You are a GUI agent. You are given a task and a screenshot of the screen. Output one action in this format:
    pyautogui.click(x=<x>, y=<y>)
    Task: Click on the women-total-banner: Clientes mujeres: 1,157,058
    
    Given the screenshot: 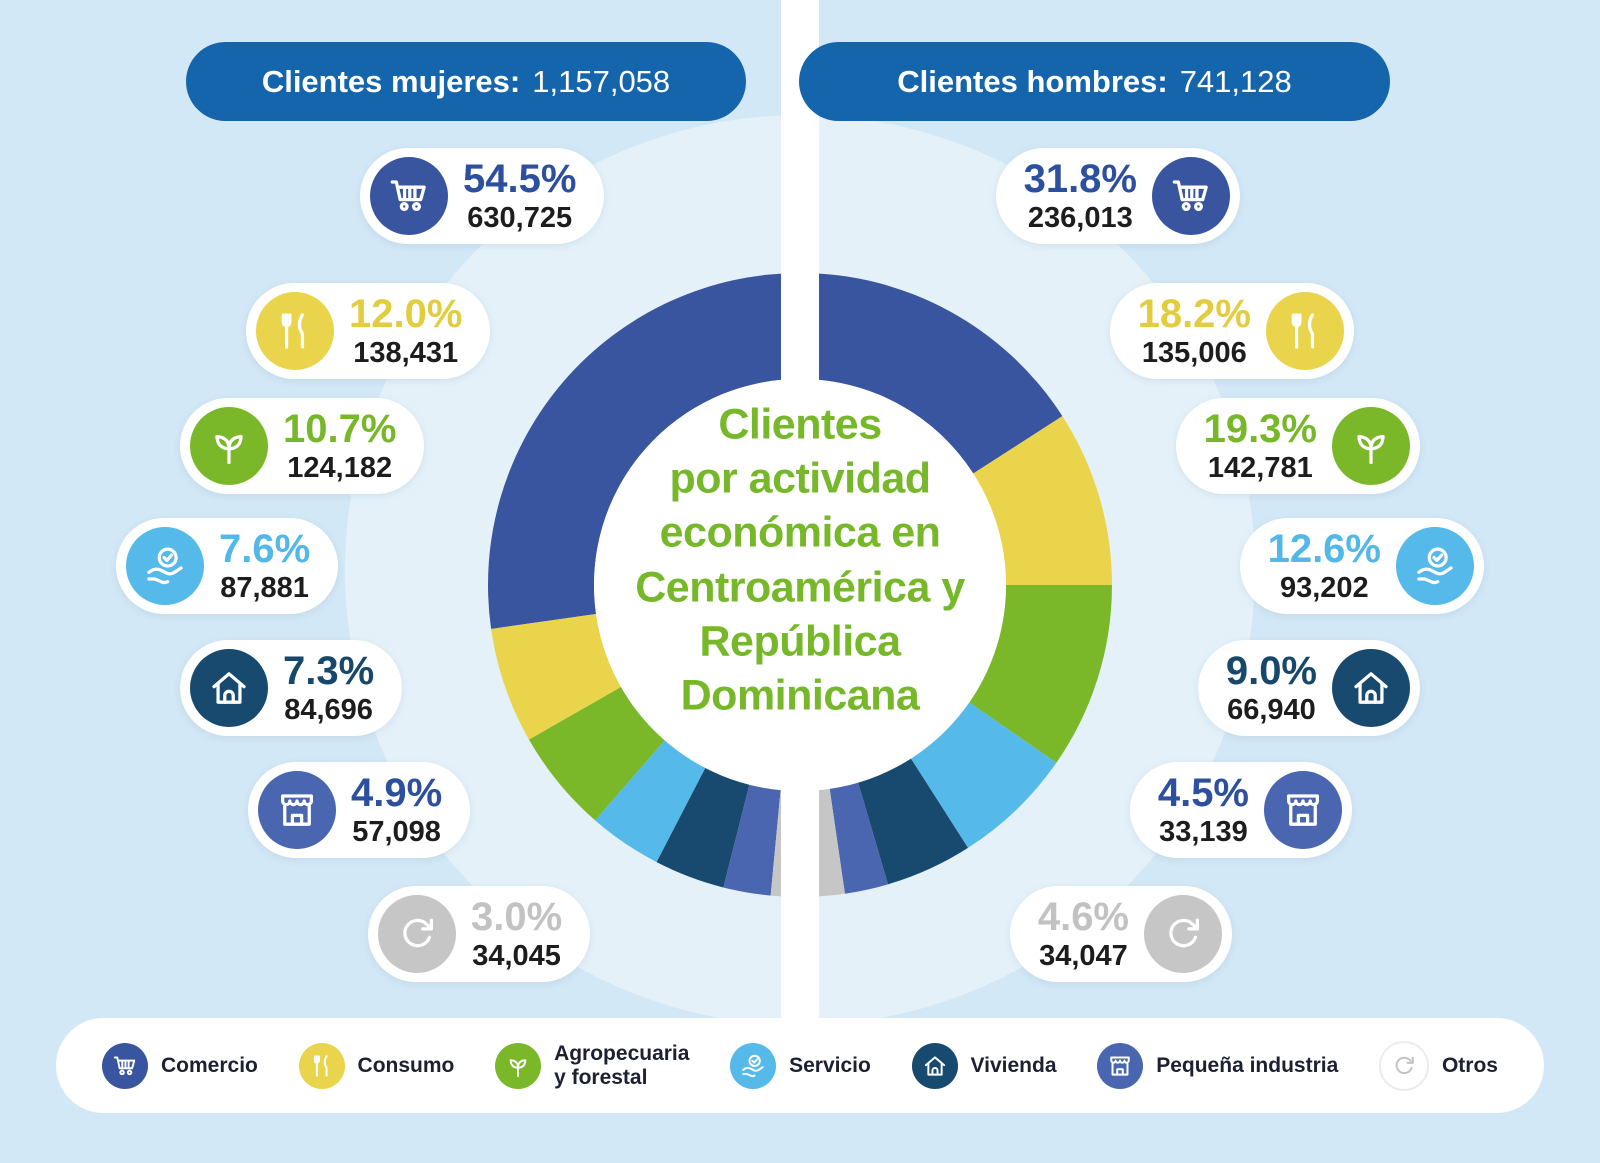 What is the action you would take?
    pyautogui.click(x=466, y=81)
    